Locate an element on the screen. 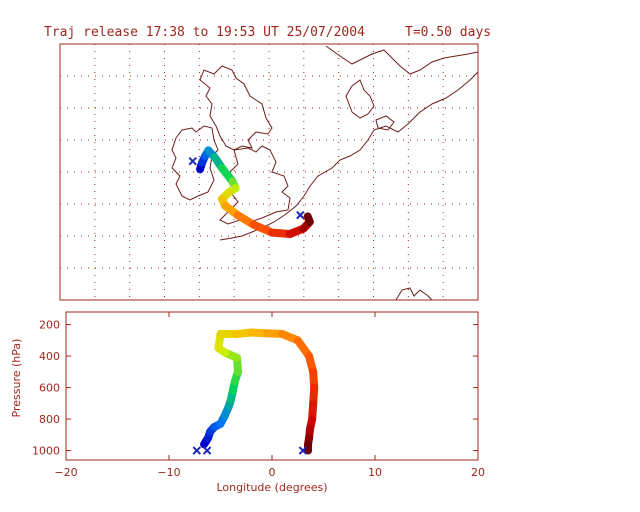  map-trajectory is located at coordinates (255, 192).